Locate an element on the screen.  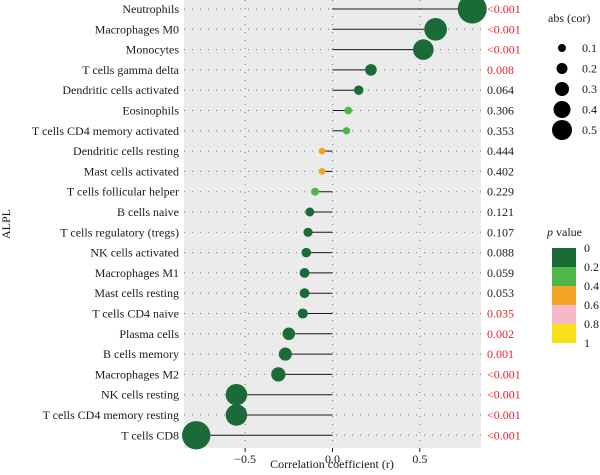
category-label: Mast cells resting is located at coordinates (136, 293).